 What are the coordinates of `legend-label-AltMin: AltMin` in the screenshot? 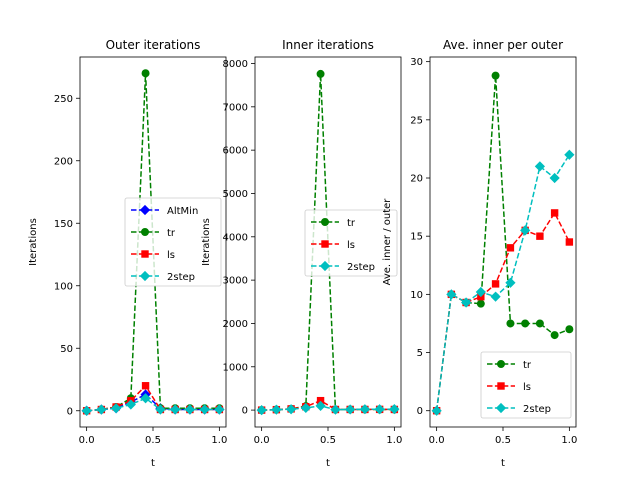 It's located at (182, 211).